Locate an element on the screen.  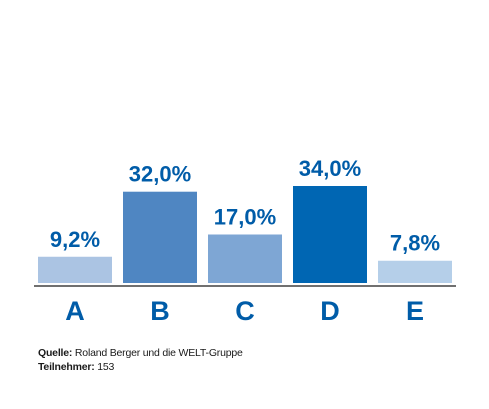
bar-e is located at coordinates (415, 271).